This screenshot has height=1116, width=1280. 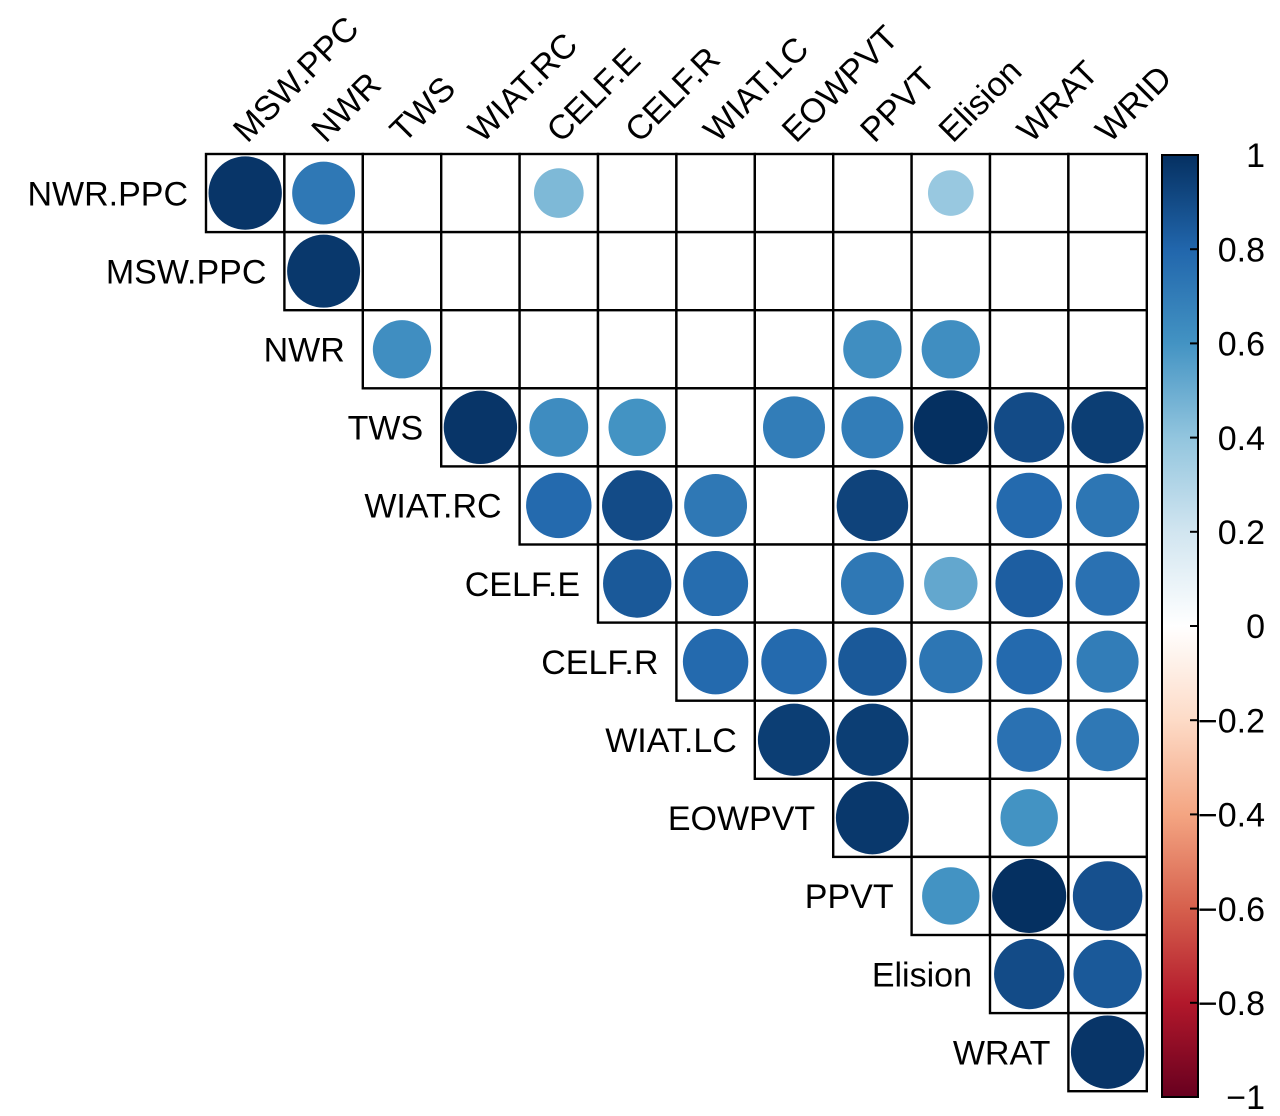 I want to click on colorbar: 1 0.8 0.6 0.4 0.2 0 −0.2 −0.4 −0.6 −0.8 −1, so click(x=1213, y=626).